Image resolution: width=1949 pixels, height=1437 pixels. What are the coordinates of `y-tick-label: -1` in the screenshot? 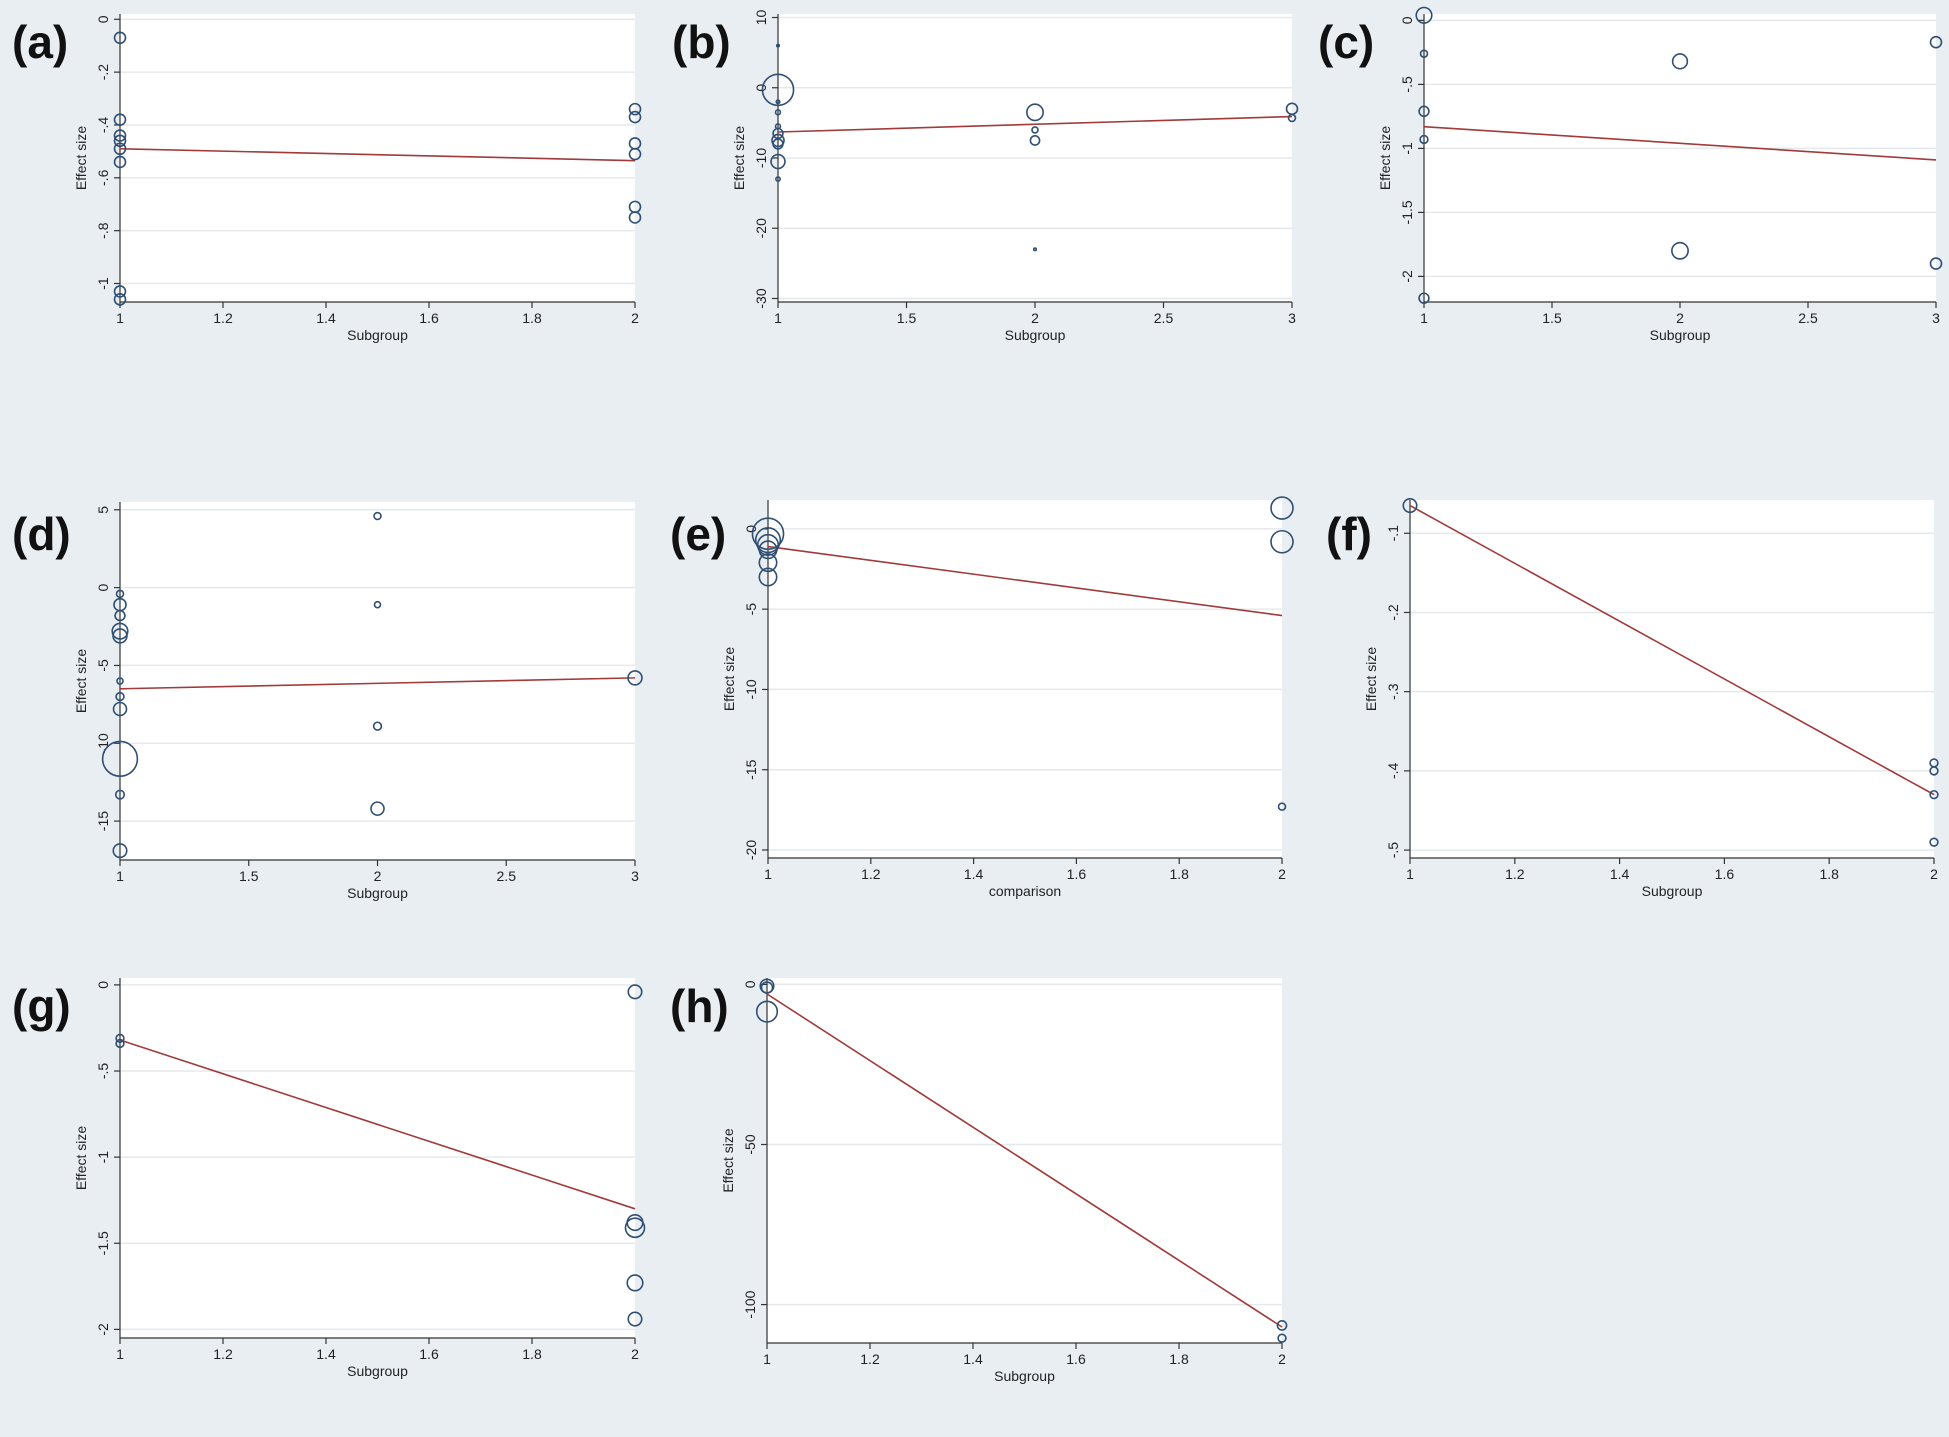 It's located at (103, 1157).